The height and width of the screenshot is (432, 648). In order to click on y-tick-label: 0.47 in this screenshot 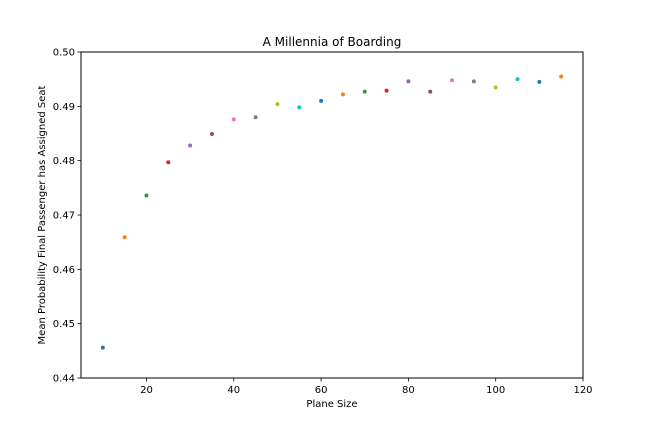, I will do `click(64, 216)`.